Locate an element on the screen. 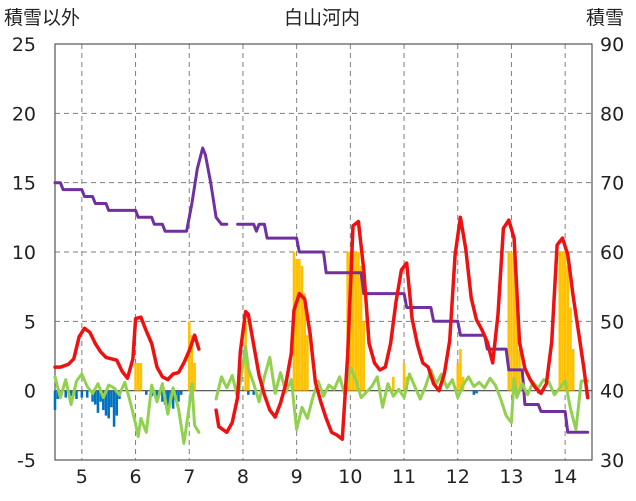  chart-title: 白山河内 is located at coordinates (322, 18).